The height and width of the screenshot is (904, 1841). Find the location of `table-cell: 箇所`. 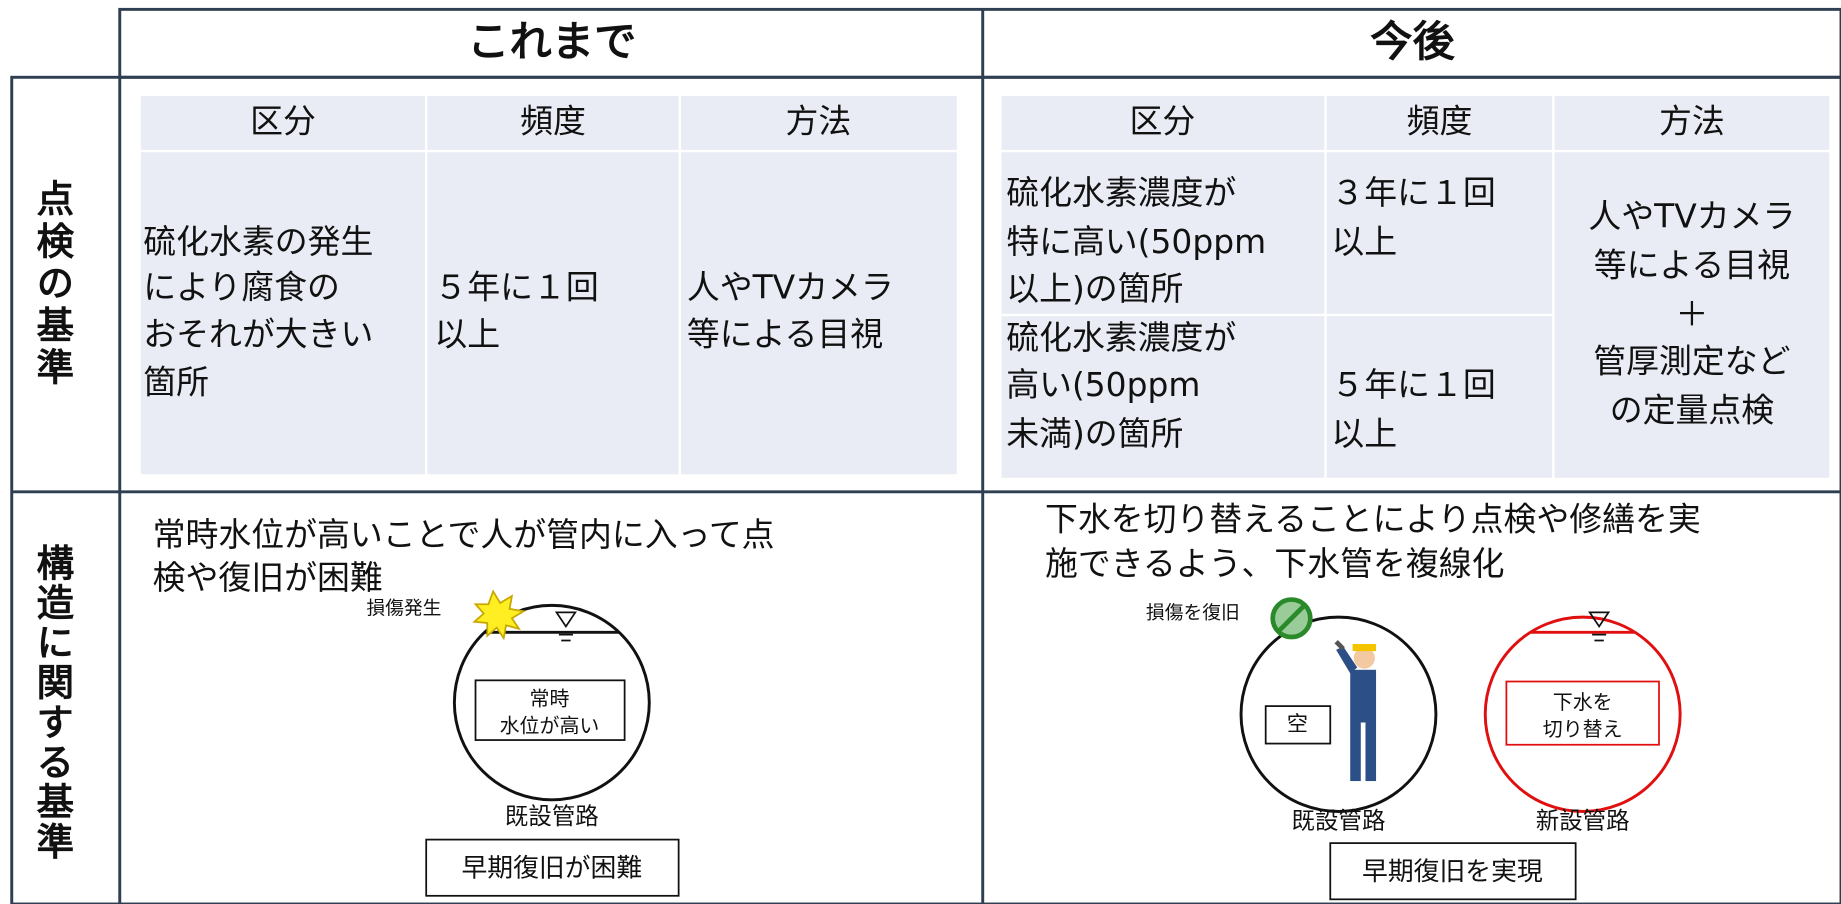

table-cell: 箇所 is located at coordinates (176, 383).